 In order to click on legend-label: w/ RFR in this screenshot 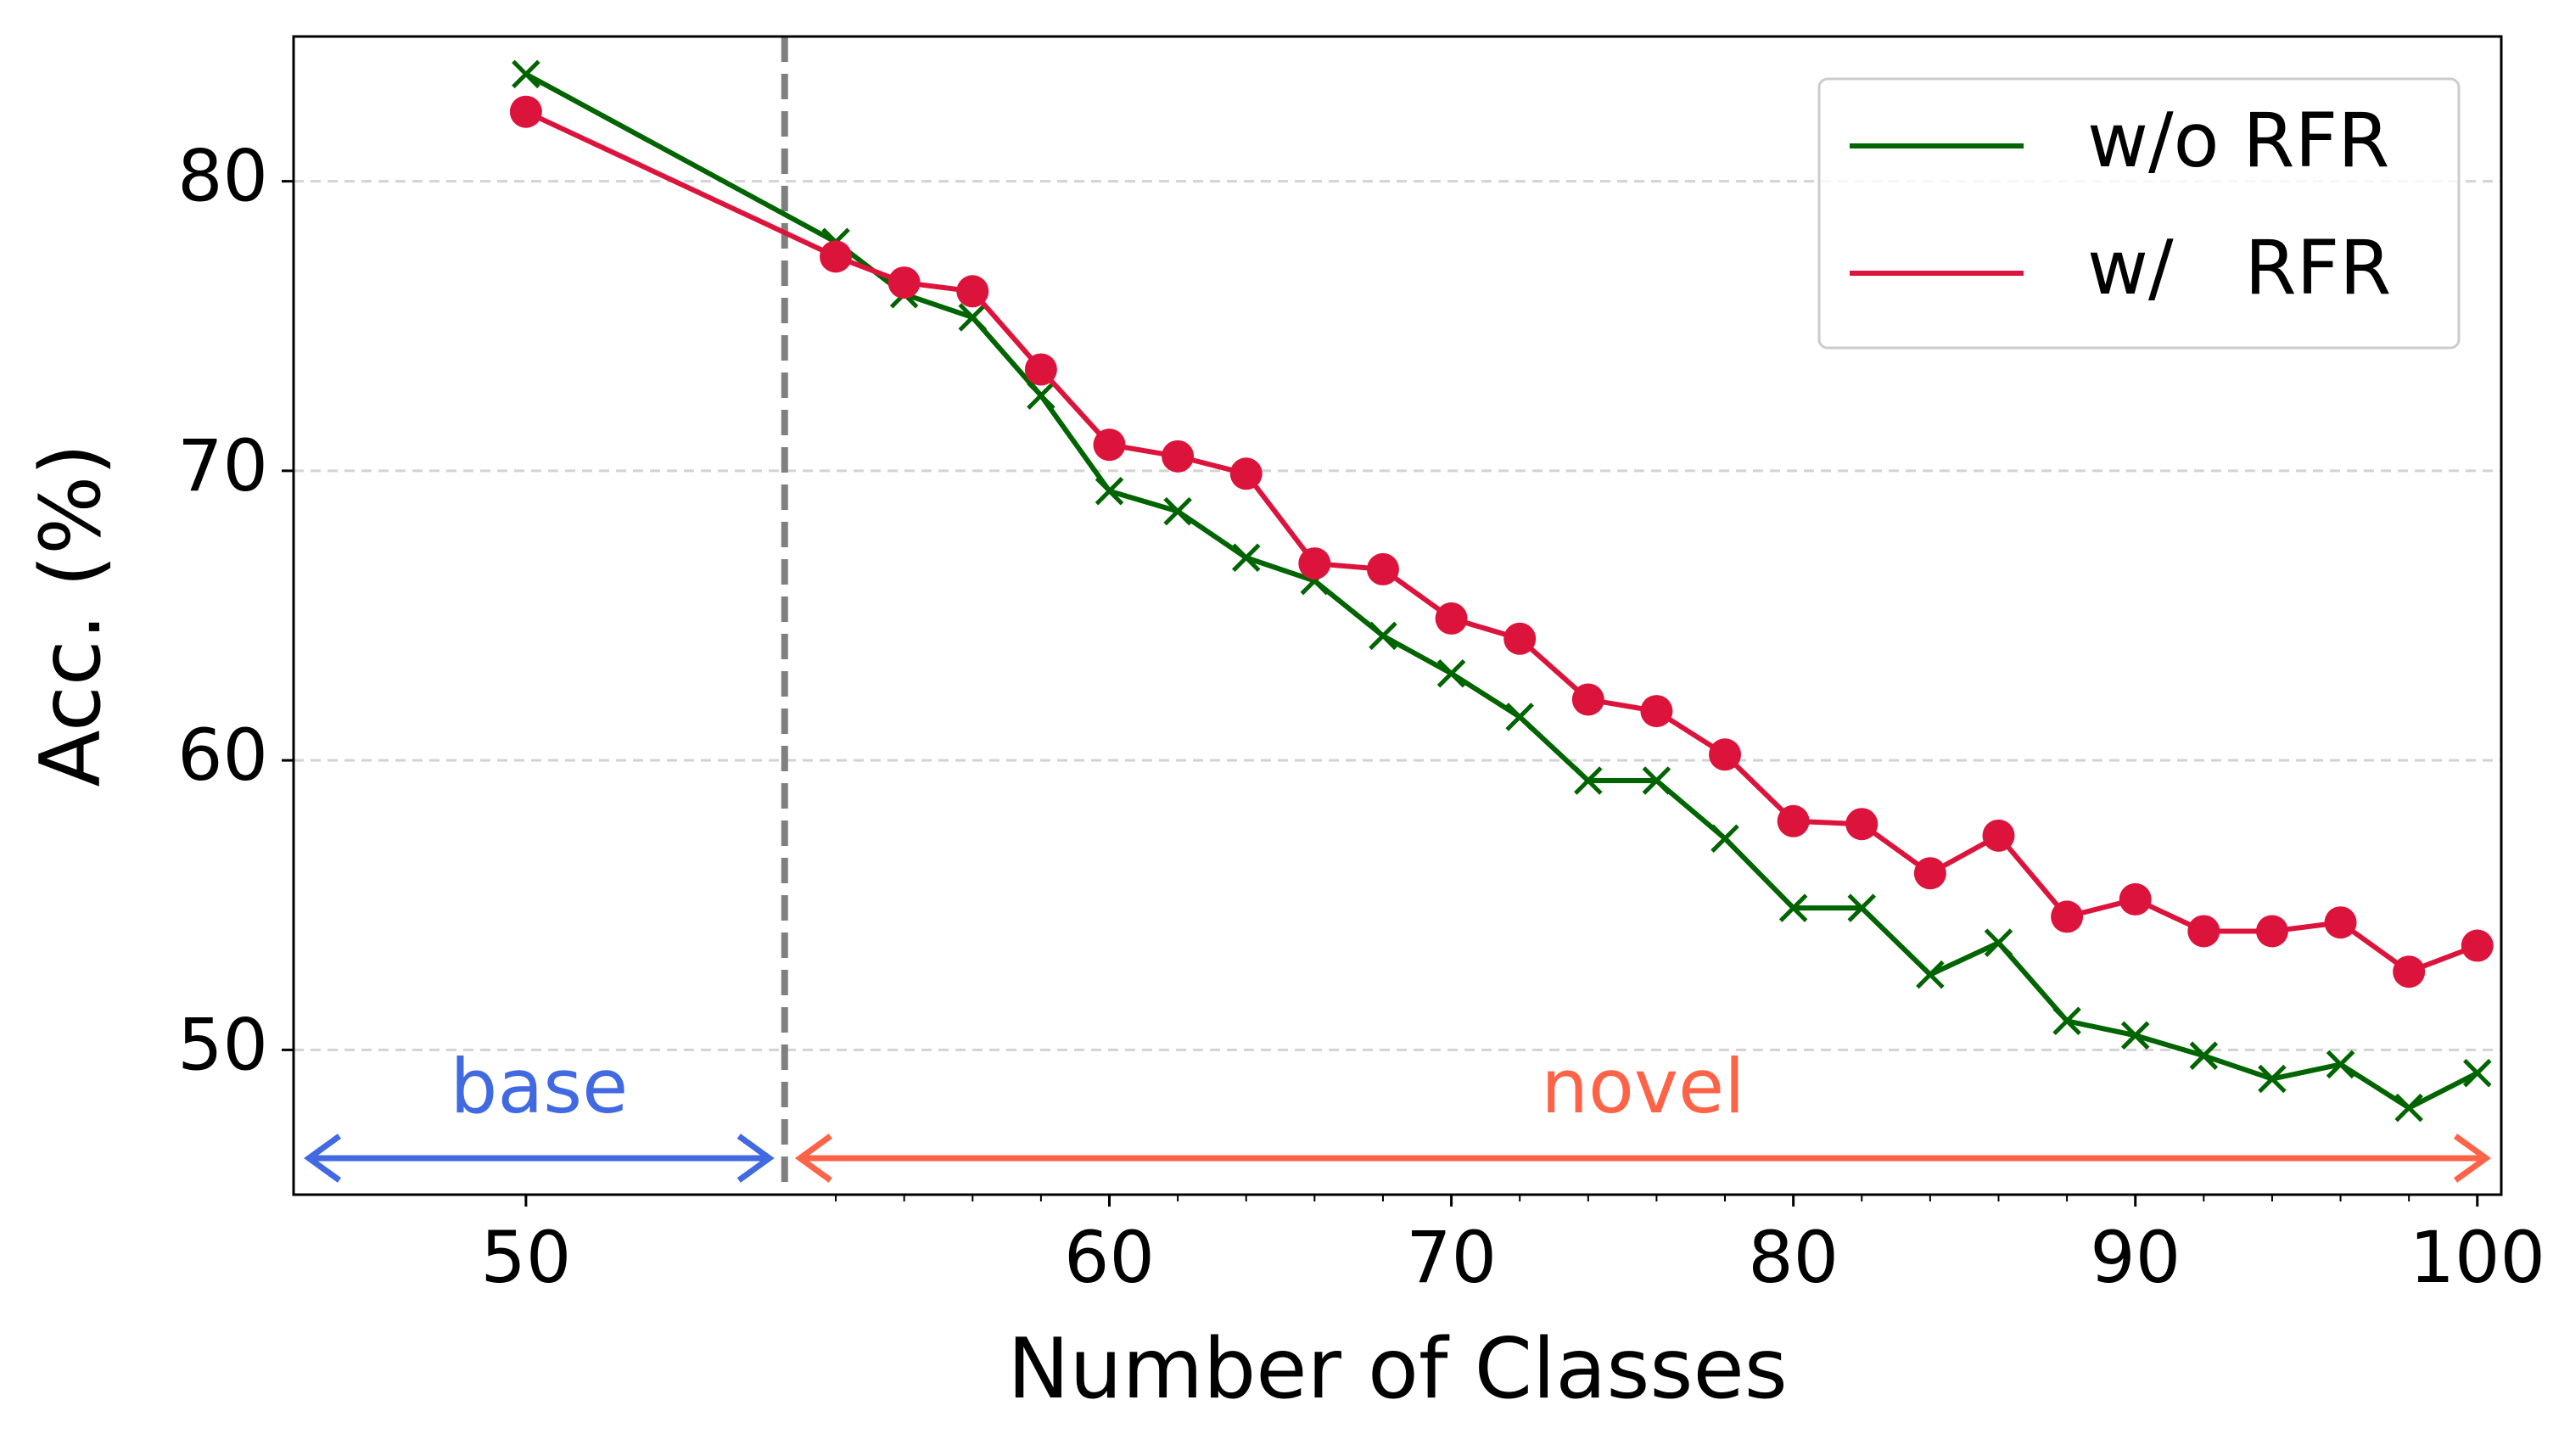, I will do `click(2239, 267)`.